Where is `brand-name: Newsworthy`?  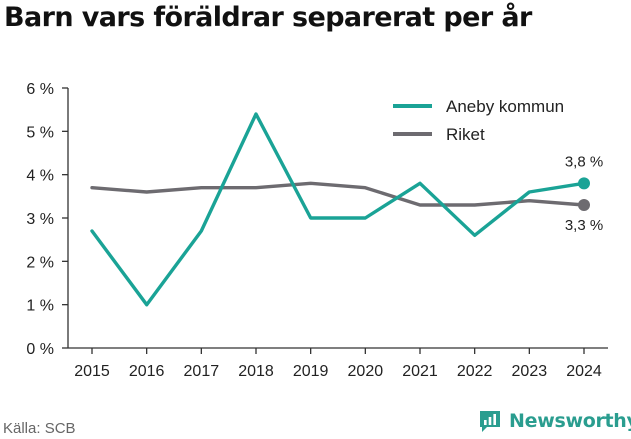
brand-name: Newsworthy is located at coordinates (570, 421).